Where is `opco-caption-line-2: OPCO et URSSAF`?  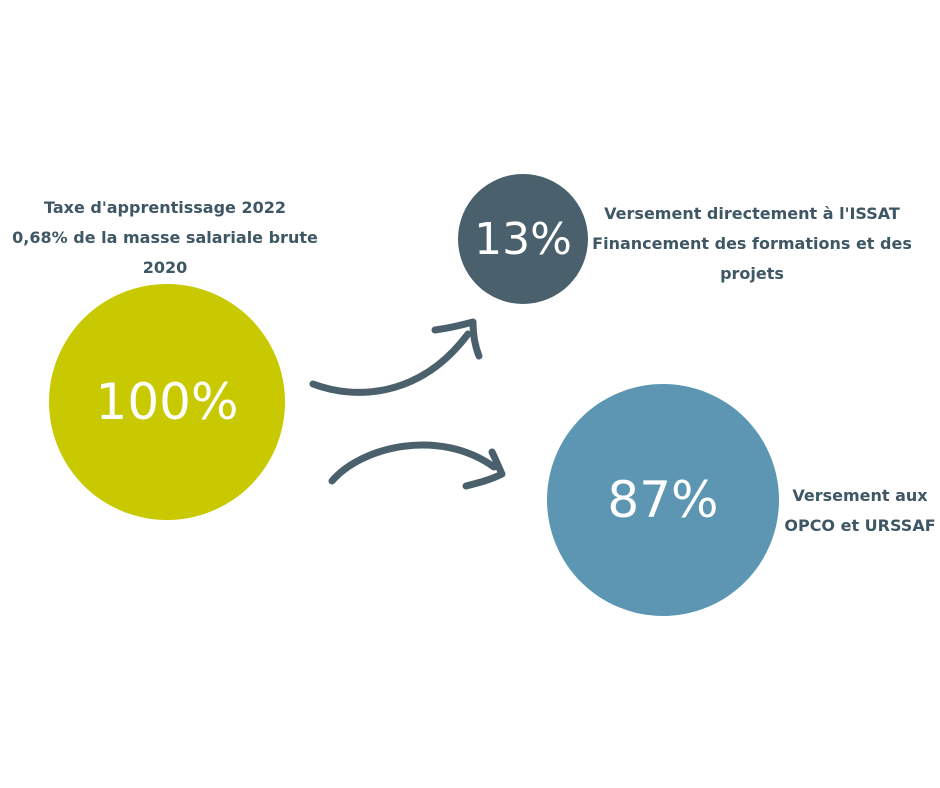
opco-caption-line-2: OPCO et URSSAF is located at coordinates (860, 525).